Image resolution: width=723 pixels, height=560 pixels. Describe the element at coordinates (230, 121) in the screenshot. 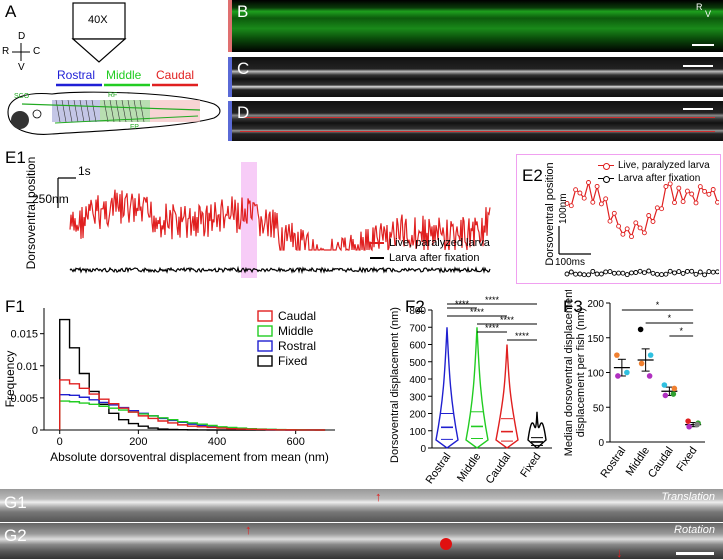

I see `micrograph-d-side-bar` at that location.